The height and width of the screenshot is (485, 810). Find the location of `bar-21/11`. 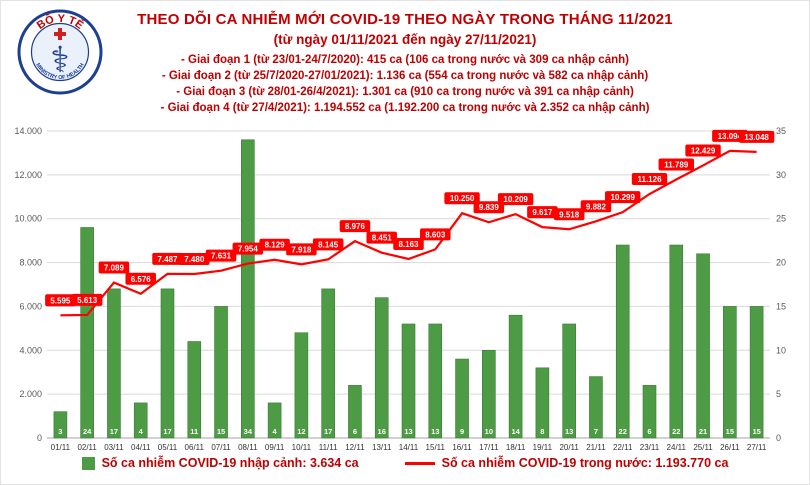

bar-21/11 is located at coordinates (596, 407).